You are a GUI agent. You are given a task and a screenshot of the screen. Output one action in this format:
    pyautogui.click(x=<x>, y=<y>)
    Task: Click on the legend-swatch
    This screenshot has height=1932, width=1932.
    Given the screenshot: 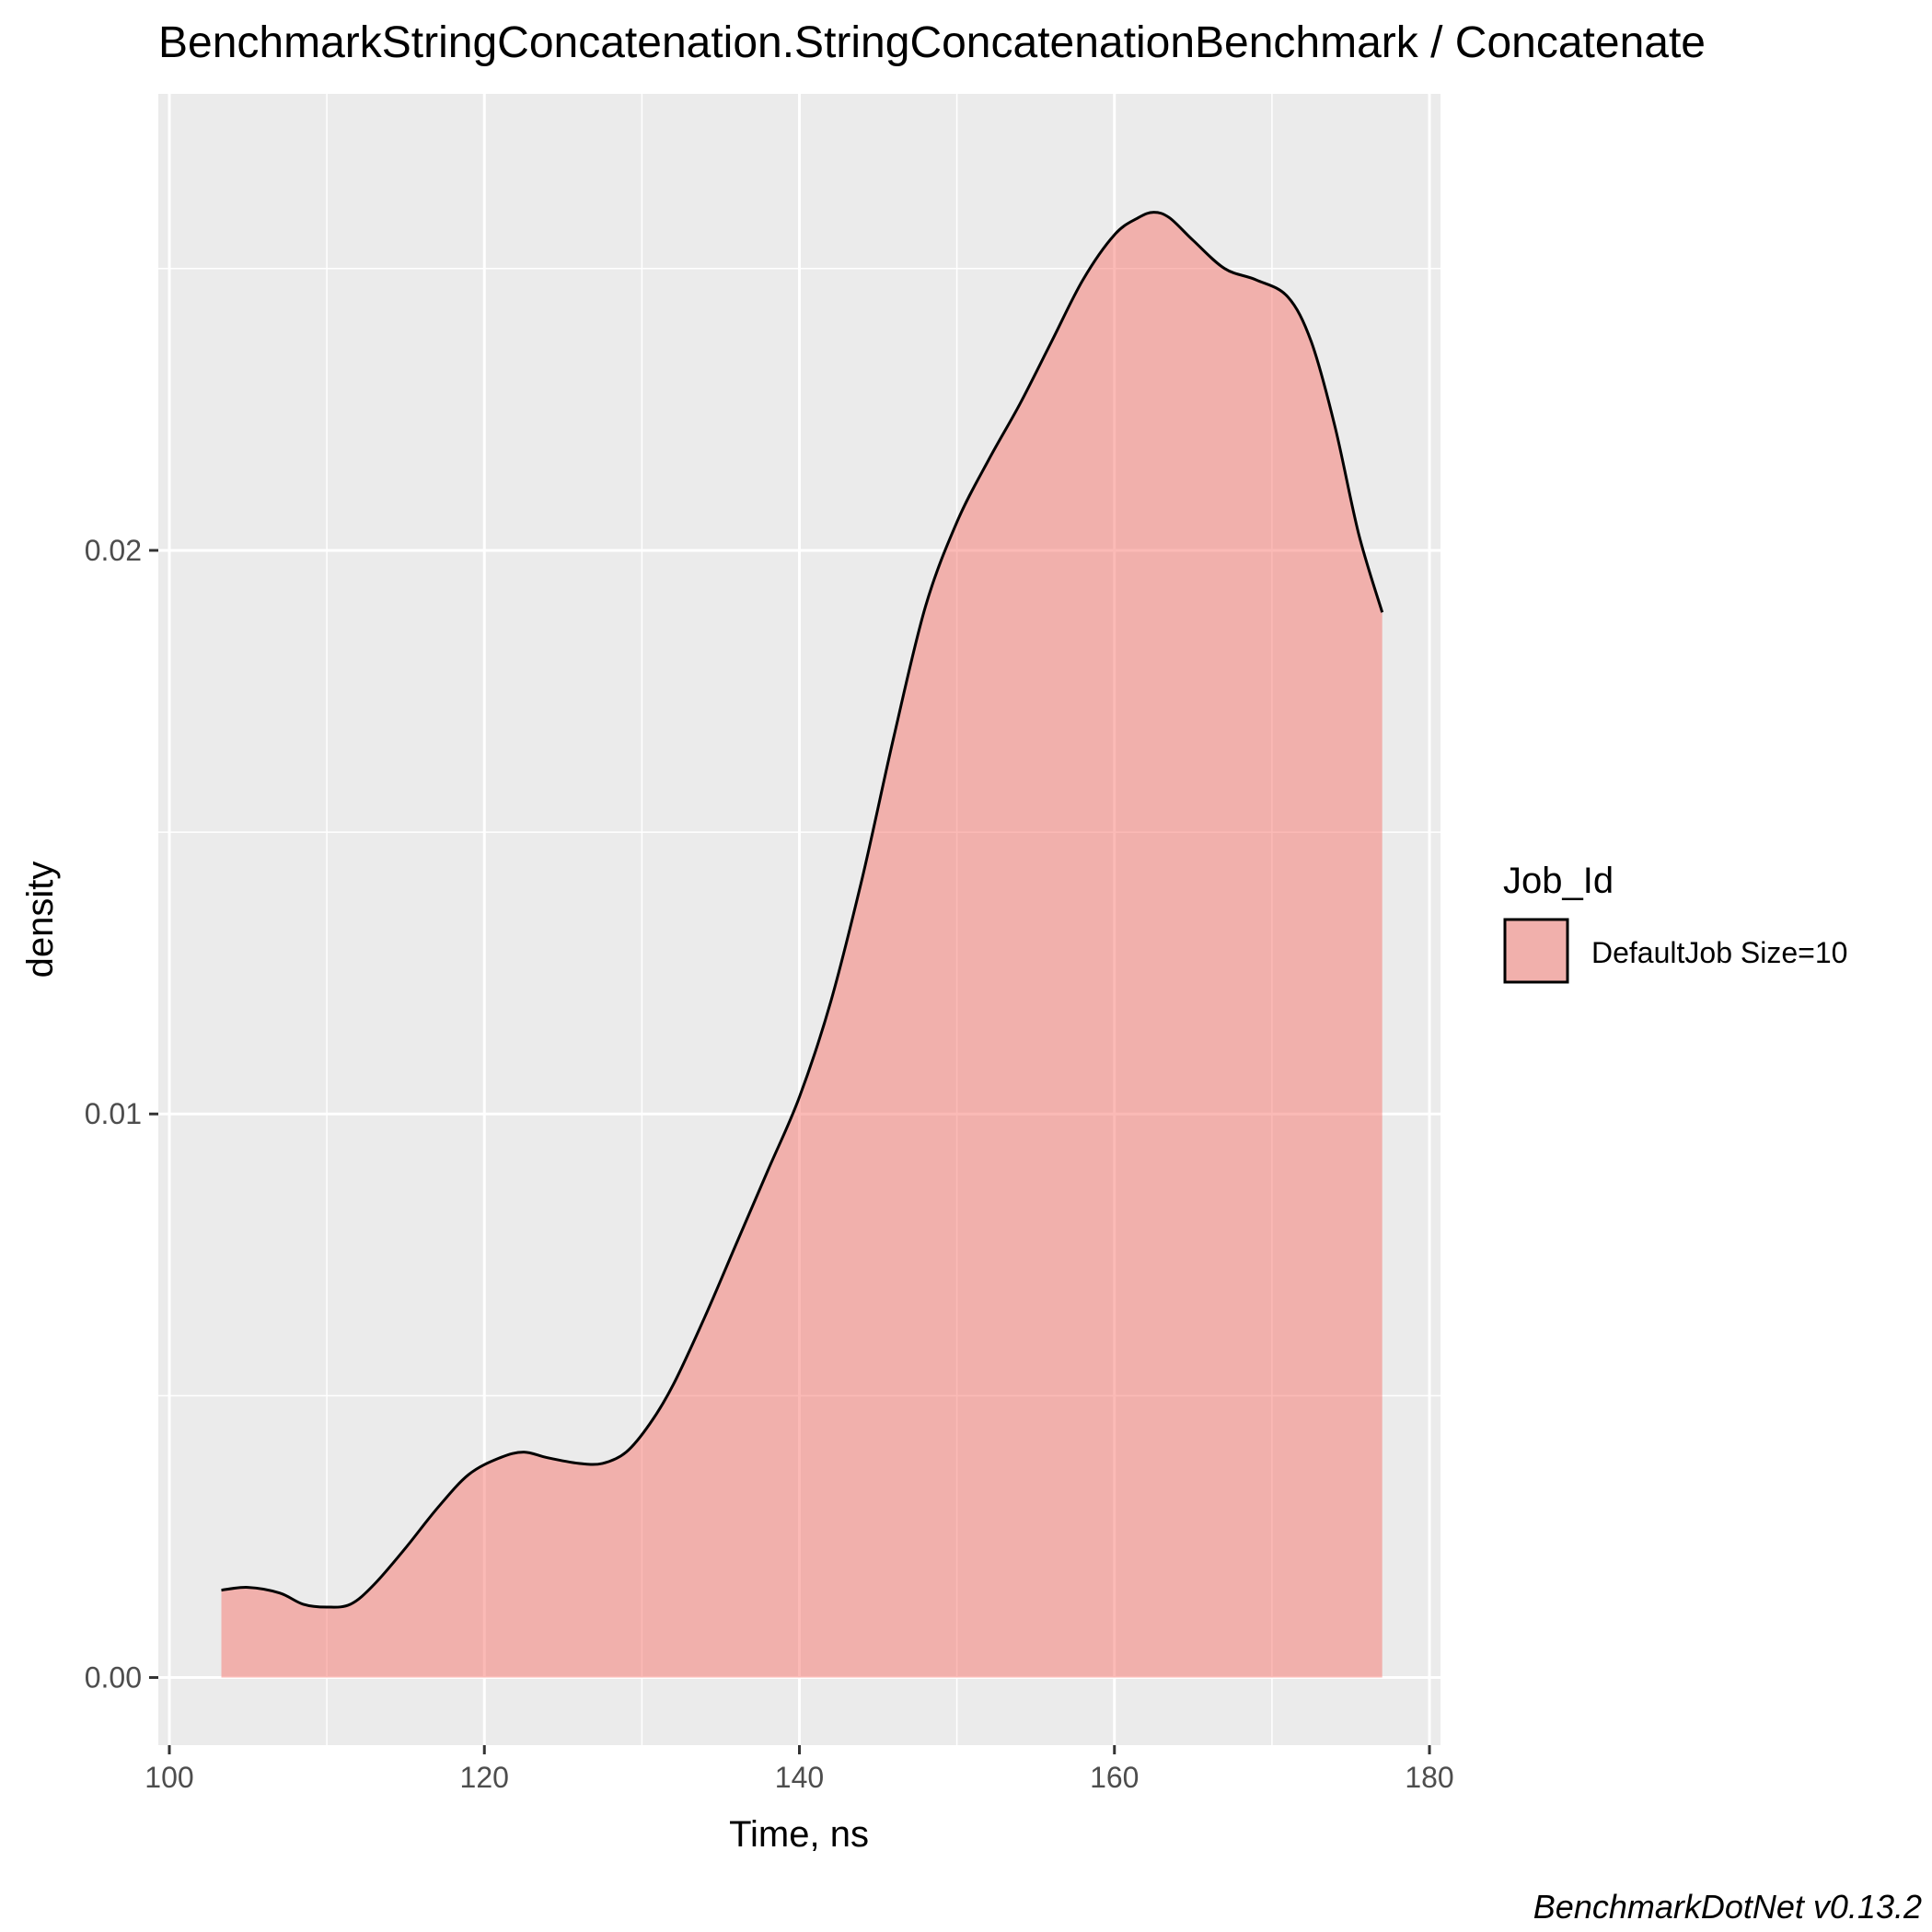 What is the action you would take?
    pyautogui.click(x=1536, y=951)
    